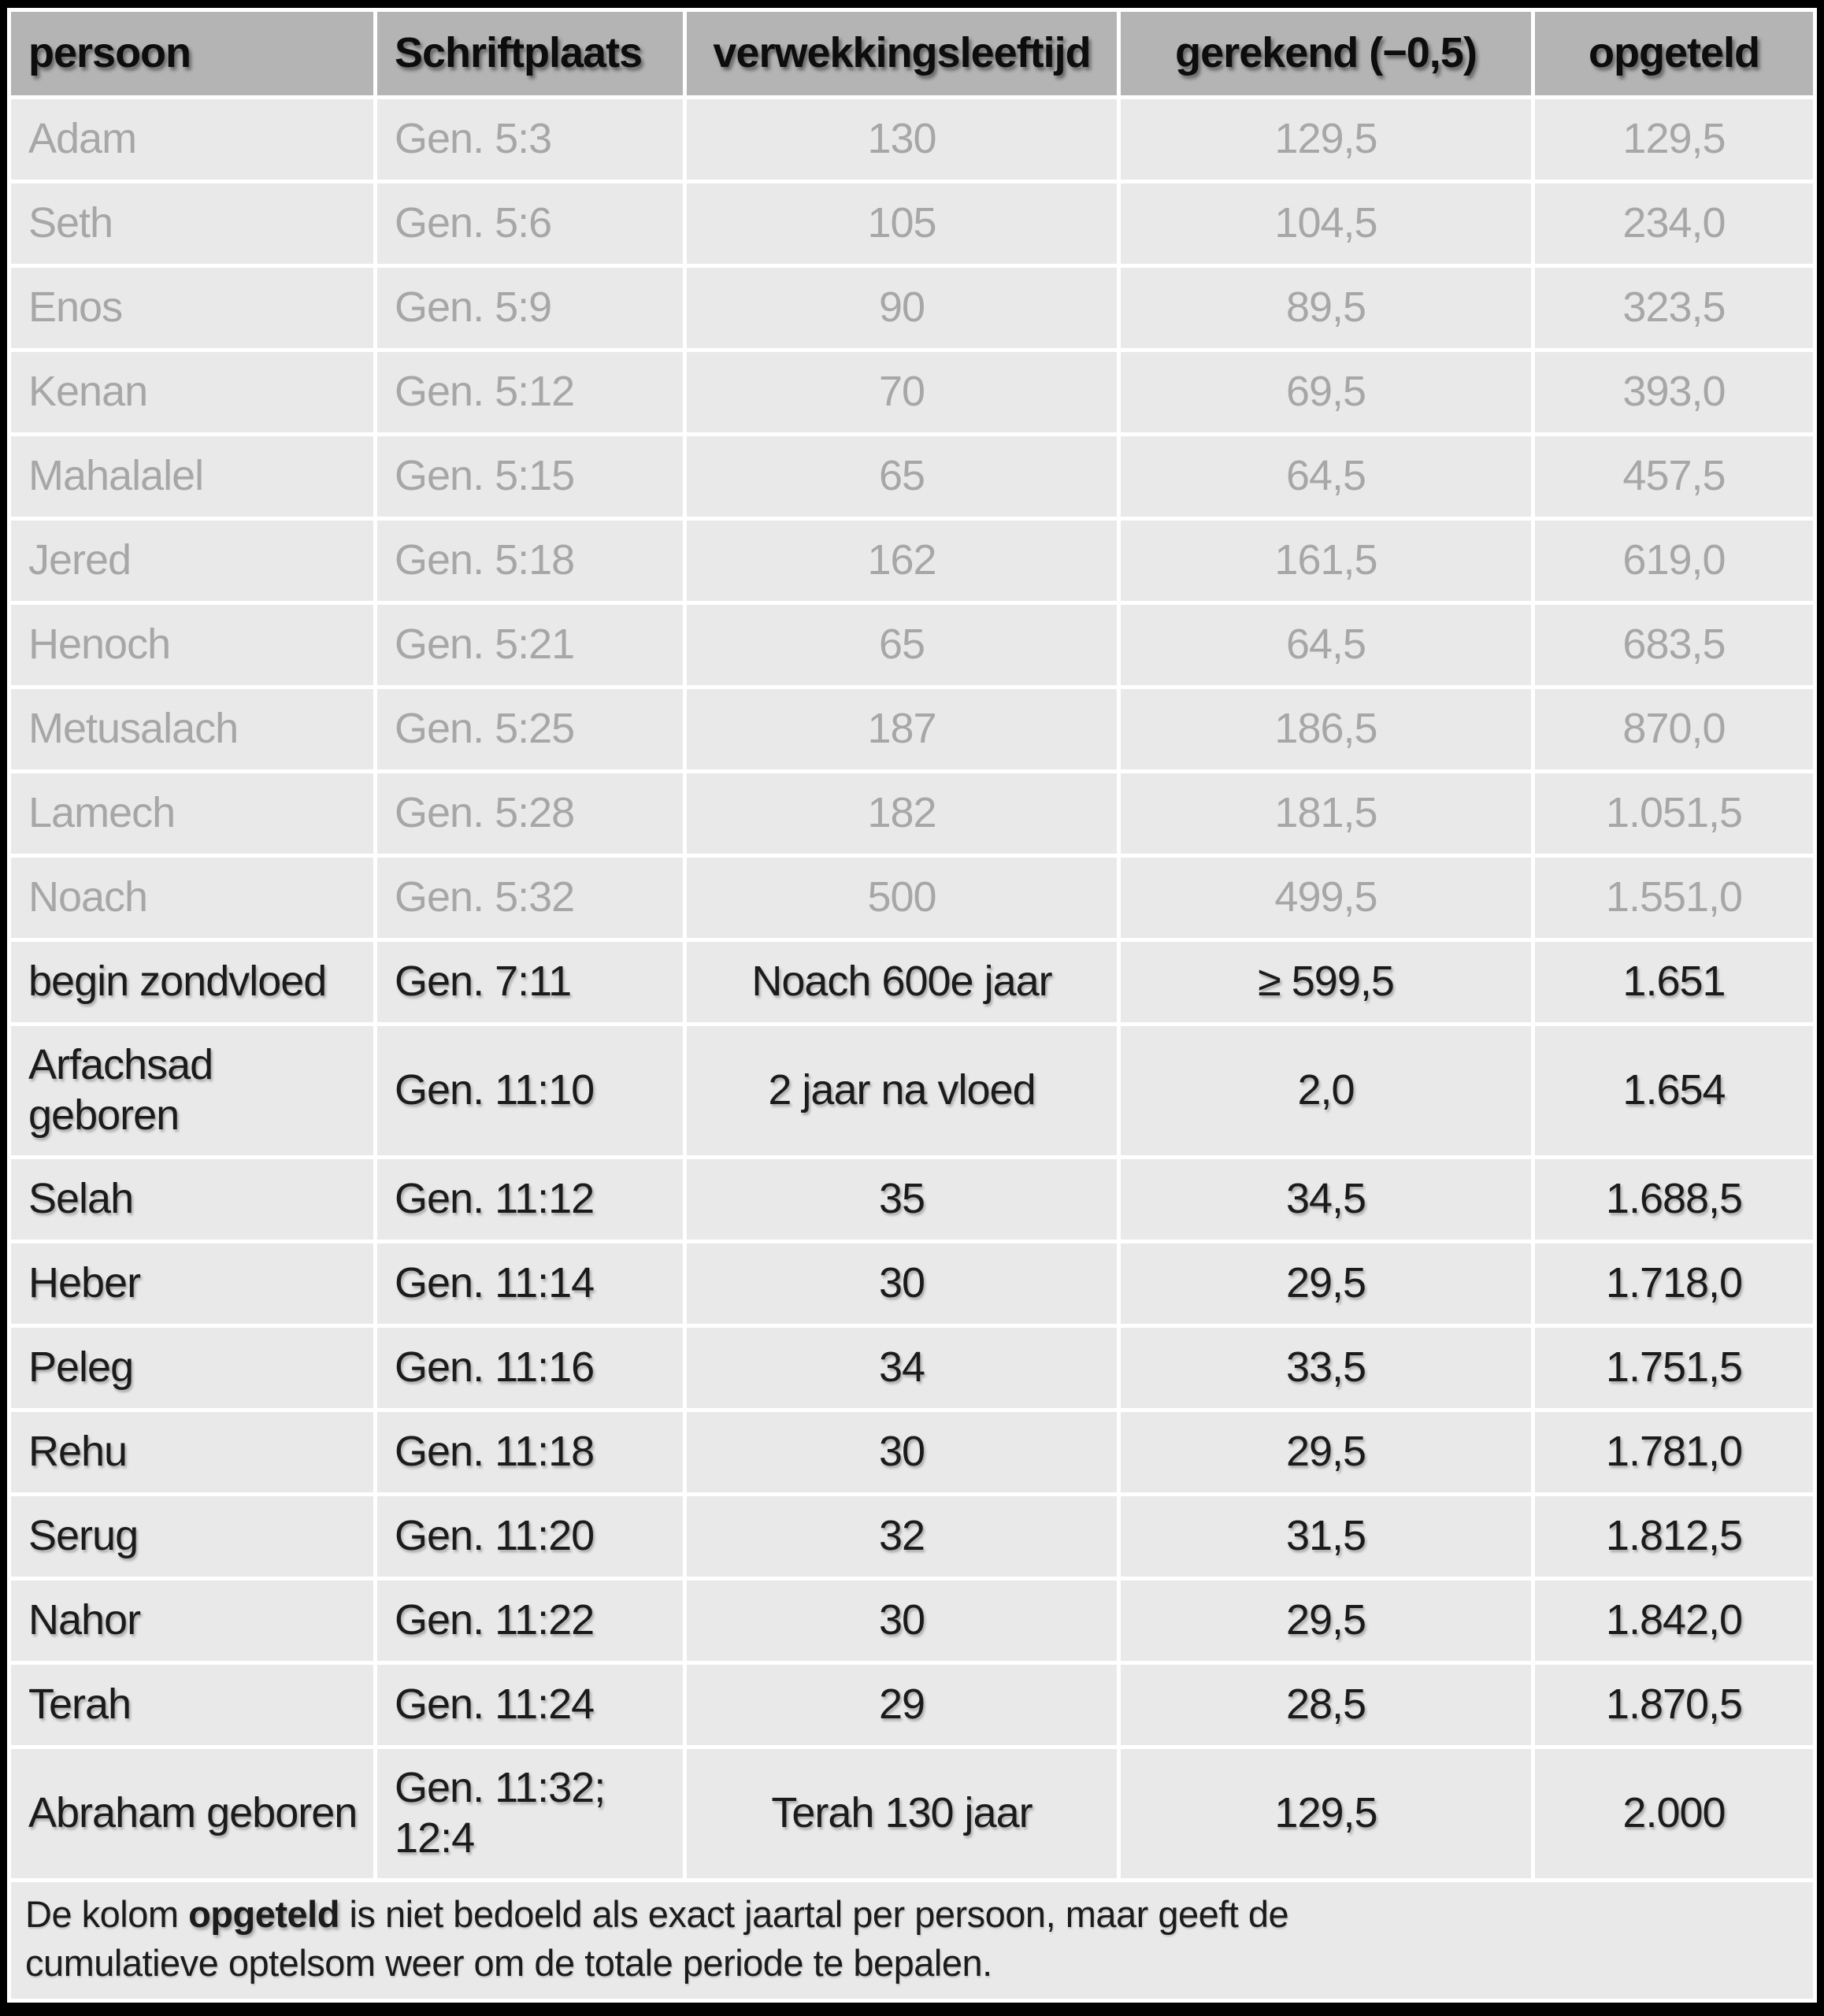 This screenshot has width=1824, height=2016. I want to click on cell-schriftplaats: Gen. 5:6, so click(530, 223).